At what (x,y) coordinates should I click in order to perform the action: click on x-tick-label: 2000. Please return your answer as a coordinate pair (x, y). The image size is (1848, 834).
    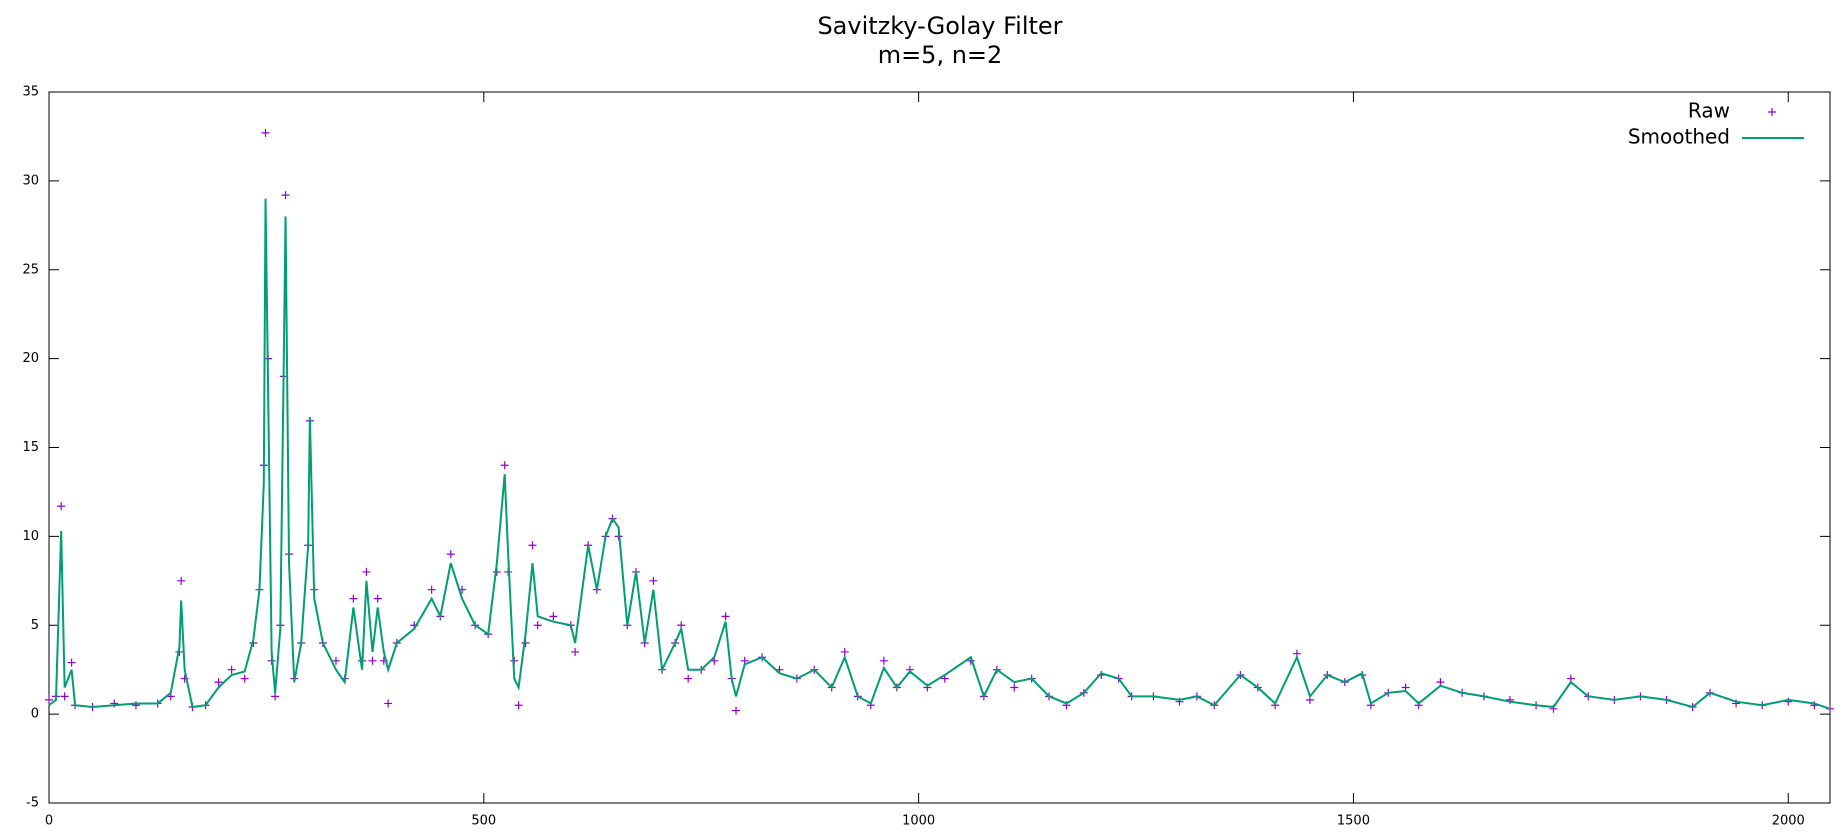
    Looking at the image, I should click on (1788, 821).